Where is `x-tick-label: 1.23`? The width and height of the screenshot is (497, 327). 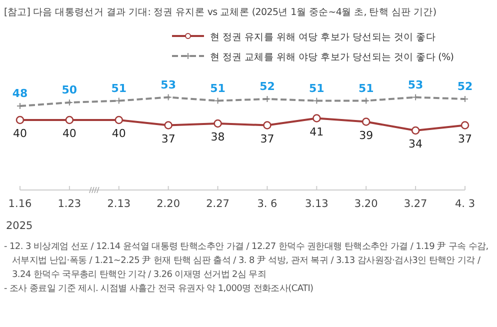 x-tick-label: 1.23 is located at coordinates (70, 204).